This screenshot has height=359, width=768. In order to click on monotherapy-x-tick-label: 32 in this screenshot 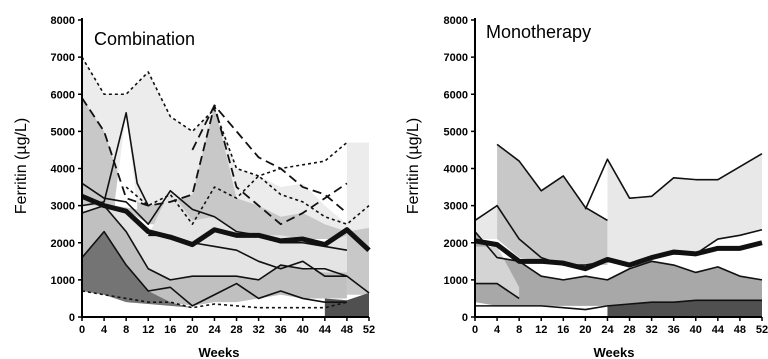, I will do `click(651, 330)`.